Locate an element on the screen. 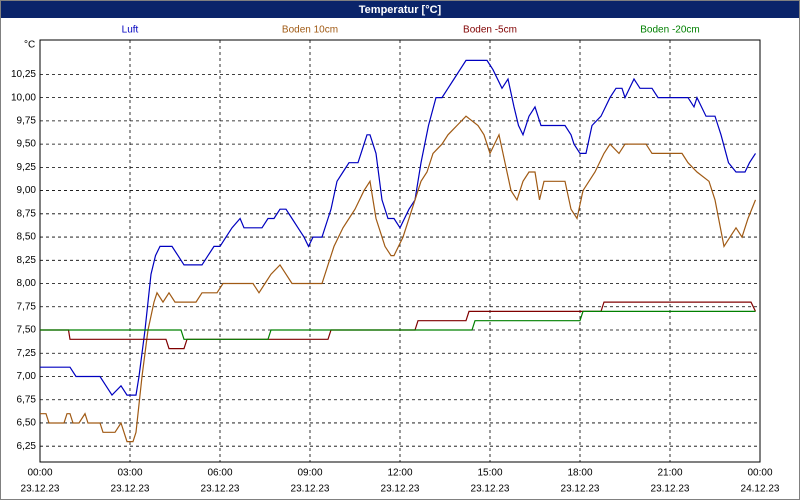 The height and width of the screenshot is (500, 800). x-tick-label: 15:00 is located at coordinates (489, 473).